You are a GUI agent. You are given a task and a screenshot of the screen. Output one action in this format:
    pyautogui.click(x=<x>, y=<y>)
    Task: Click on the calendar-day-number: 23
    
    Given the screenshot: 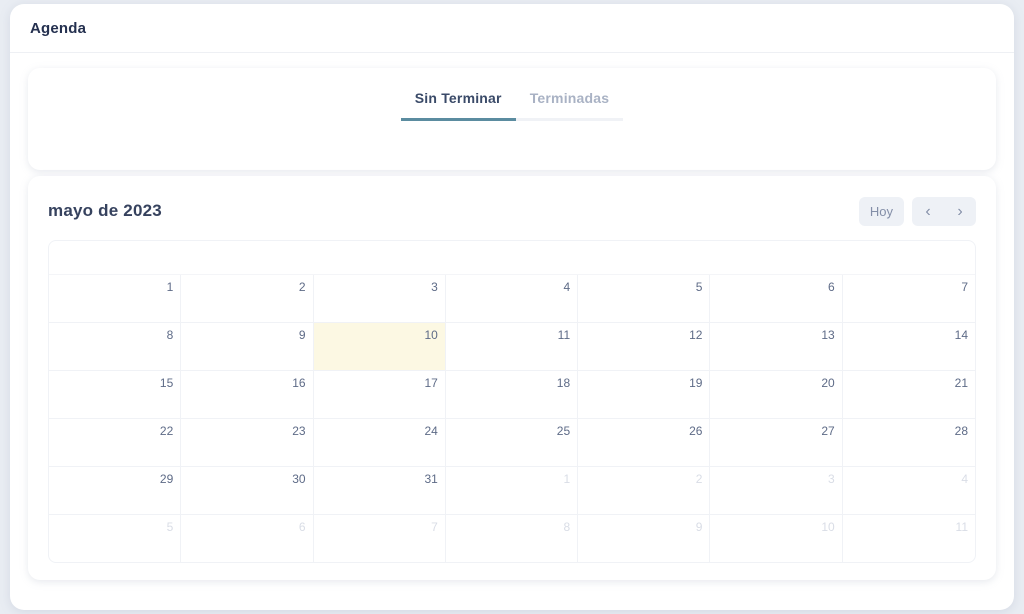 What is the action you would take?
    pyautogui.click(x=299, y=431)
    